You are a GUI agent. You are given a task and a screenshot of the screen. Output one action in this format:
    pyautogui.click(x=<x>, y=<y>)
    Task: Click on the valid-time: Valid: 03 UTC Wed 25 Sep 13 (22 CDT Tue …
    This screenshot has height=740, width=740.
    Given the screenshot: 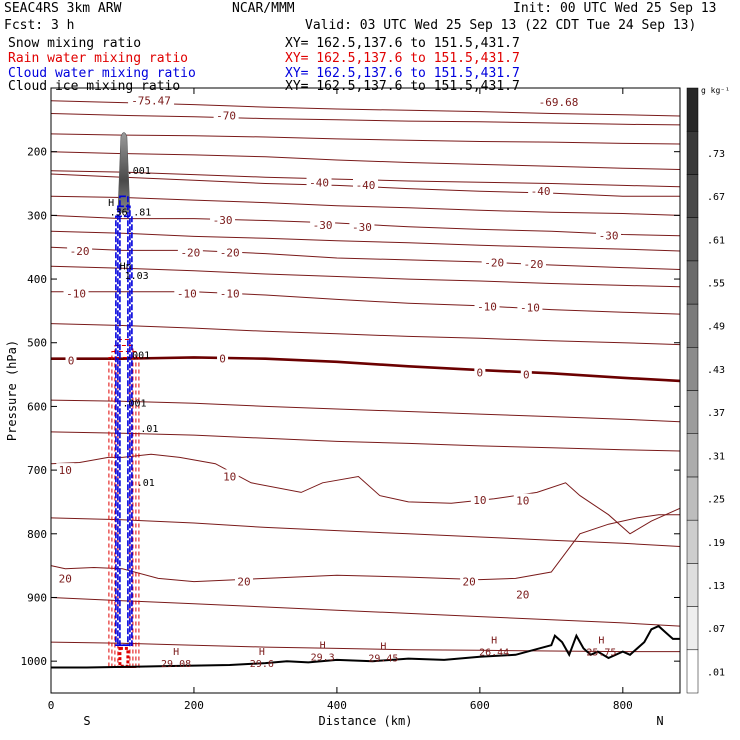 What is the action you would take?
    pyautogui.click(x=501, y=25)
    